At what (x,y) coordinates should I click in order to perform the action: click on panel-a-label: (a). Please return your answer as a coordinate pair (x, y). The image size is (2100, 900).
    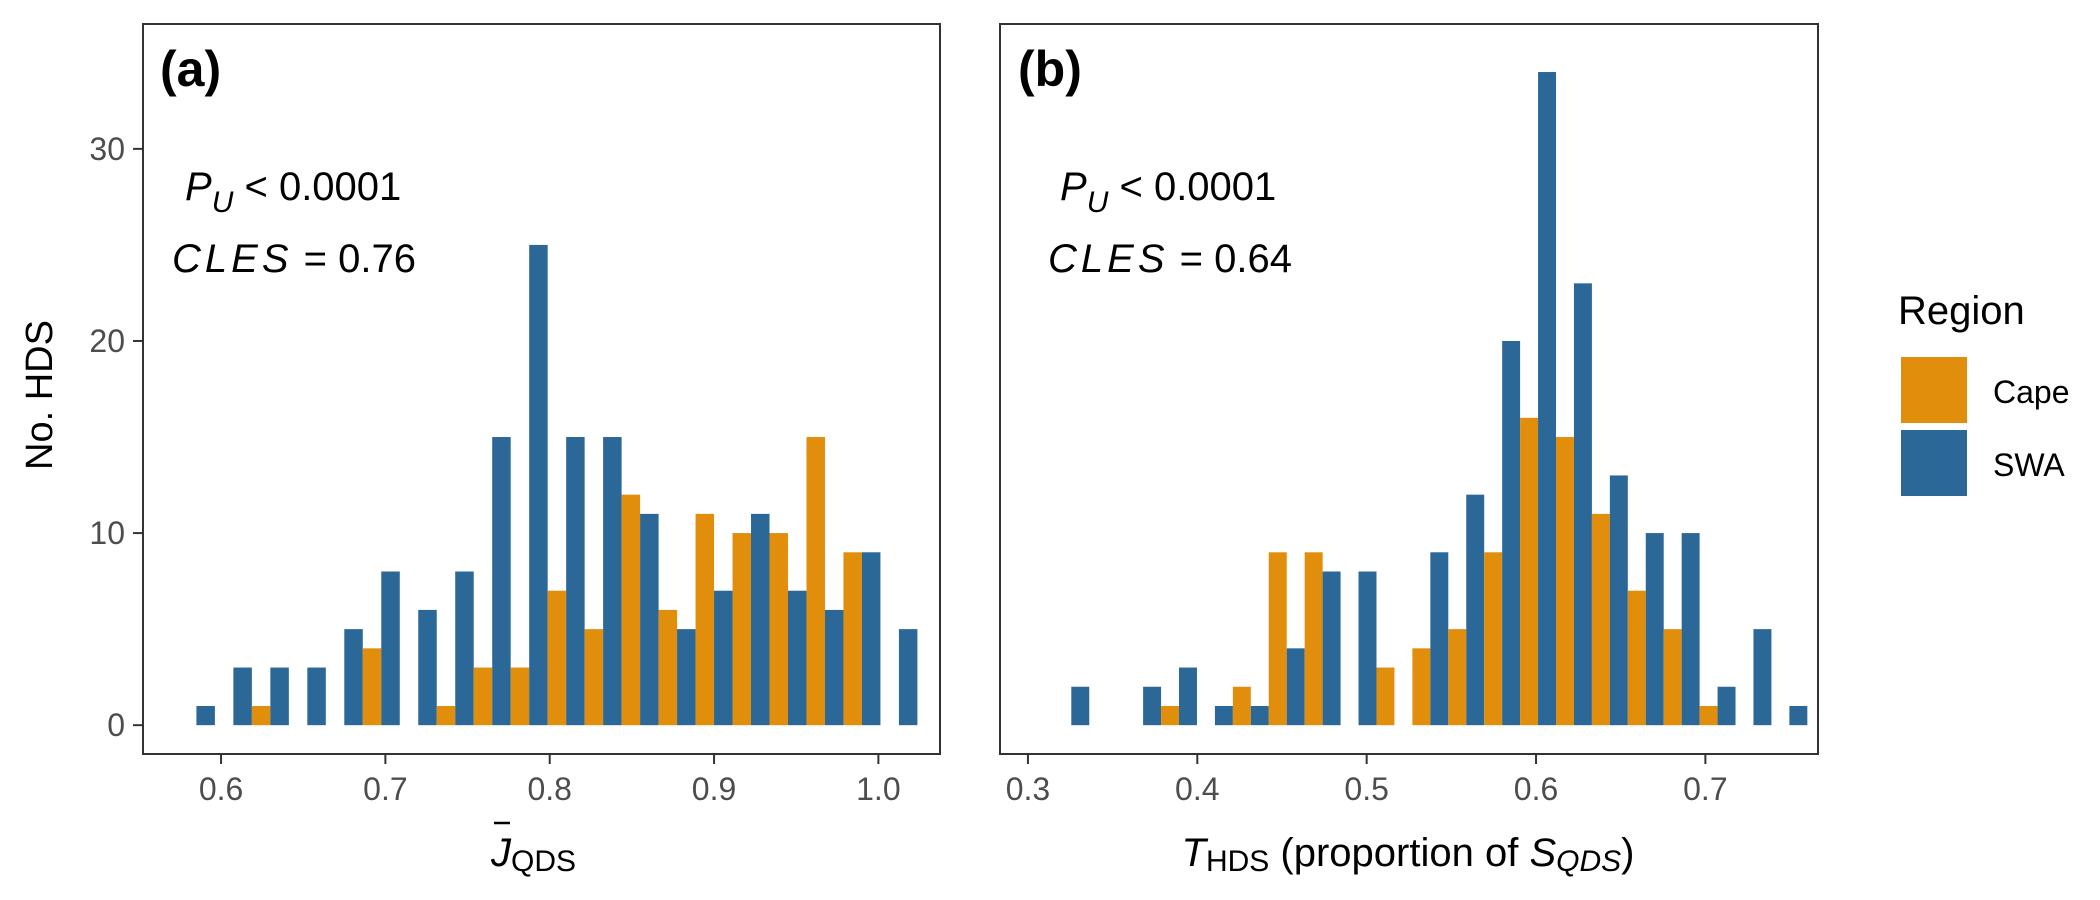
    Looking at the image, I should click on (190, 69).